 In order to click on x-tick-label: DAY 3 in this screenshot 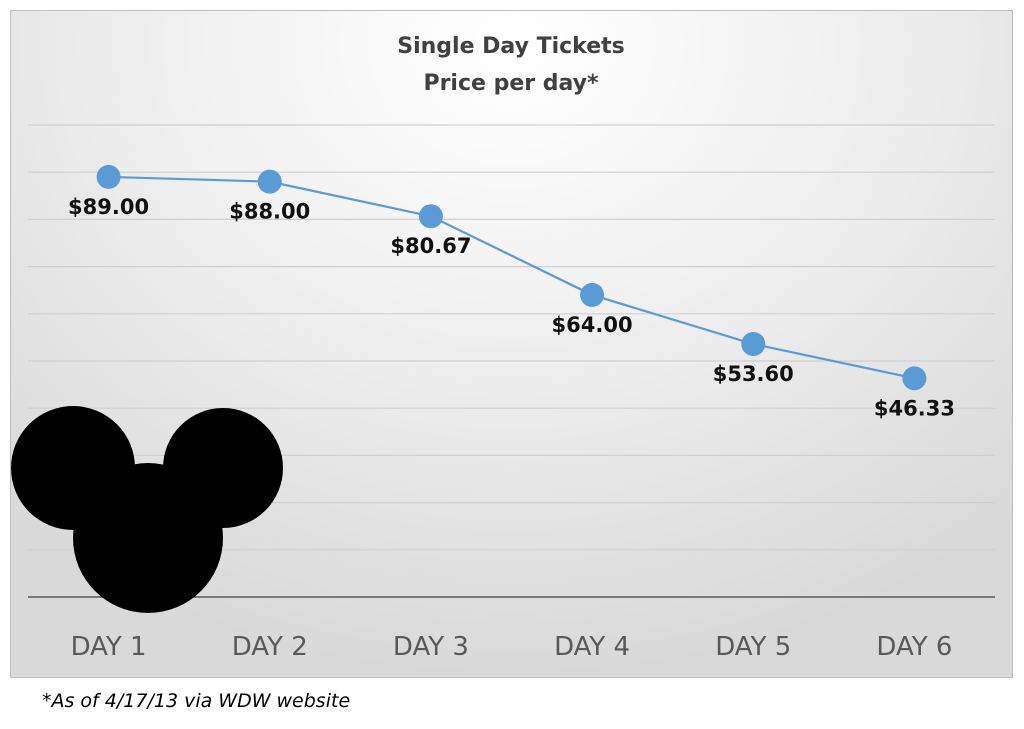, I will do `click(431, 647)`.